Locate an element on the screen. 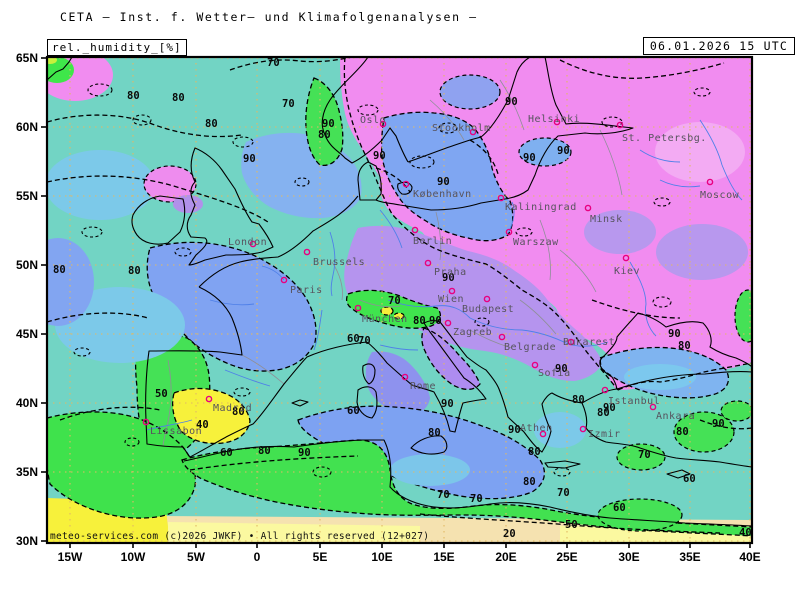 This screenshot has width=800, height=600. city-label: München is located at coordinates (385, 319).